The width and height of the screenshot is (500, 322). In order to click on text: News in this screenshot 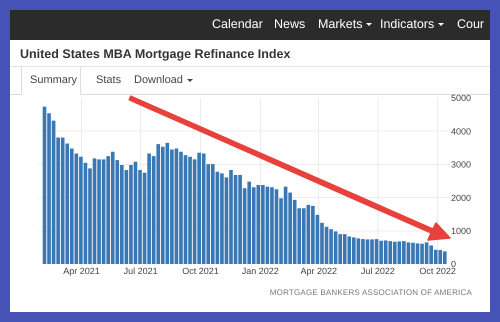, I will do `click(290, 24)`.